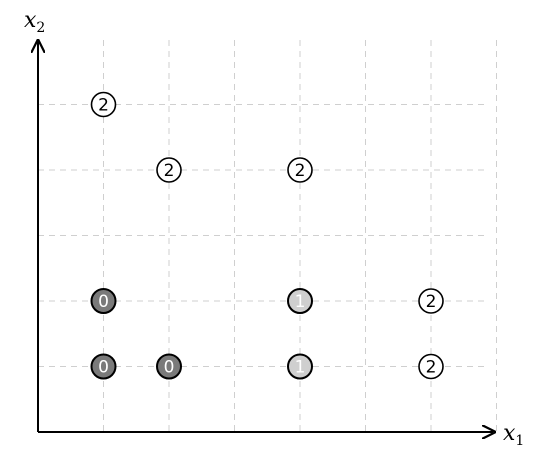 This screenshot has height=460, width=546. Describe the element at coordinates (513, 435) in the screenshot. I see `x-axis-label: x1` at that location.